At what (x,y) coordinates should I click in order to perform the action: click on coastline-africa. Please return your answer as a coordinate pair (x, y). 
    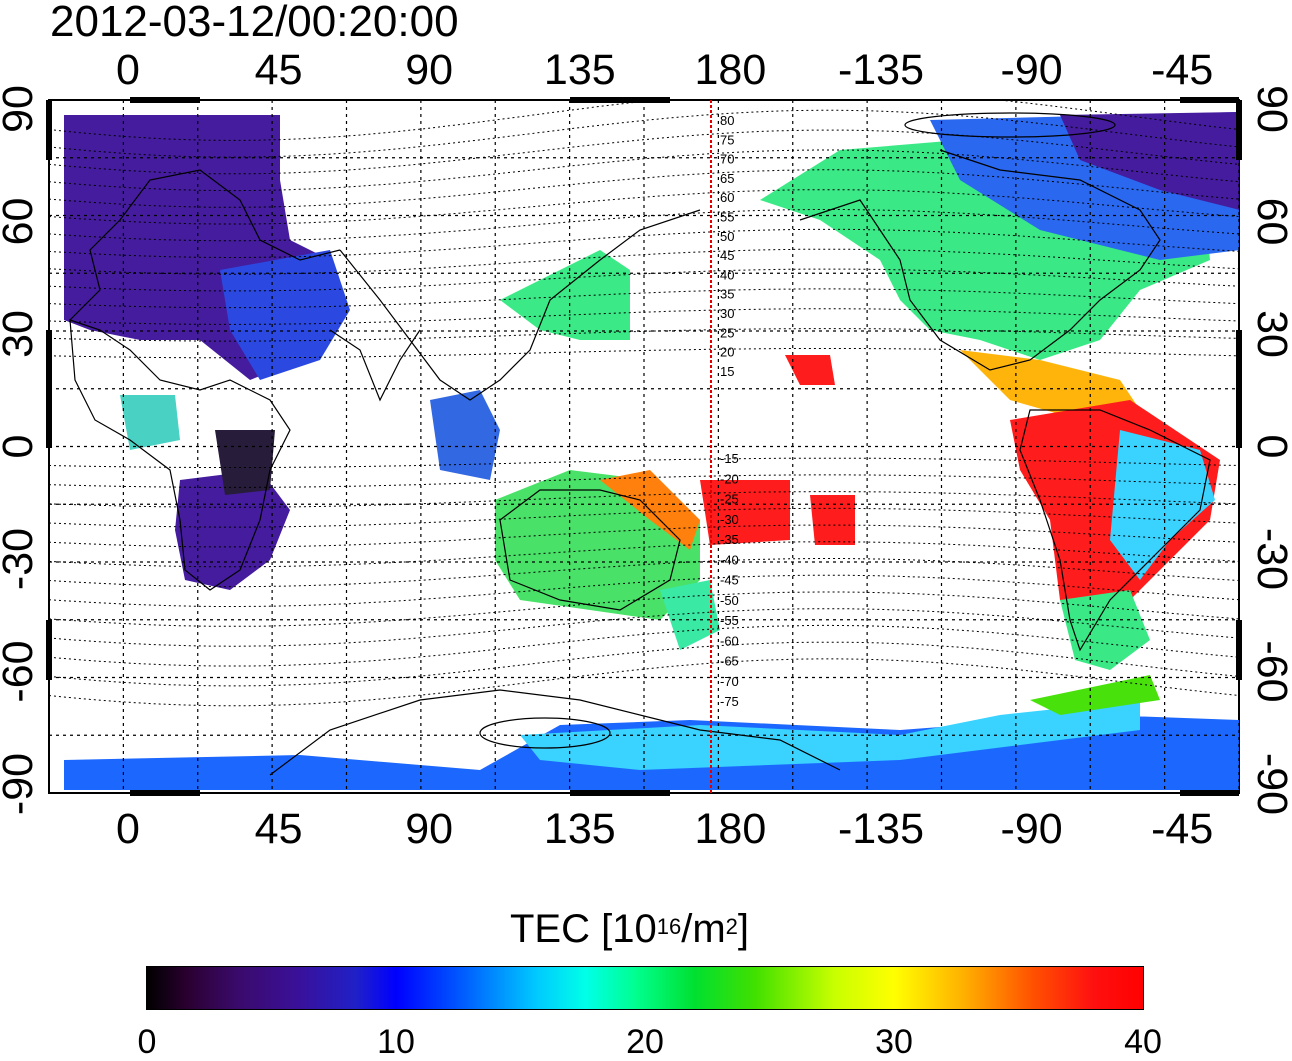
    Looking at the image, I should click on (180, 455).